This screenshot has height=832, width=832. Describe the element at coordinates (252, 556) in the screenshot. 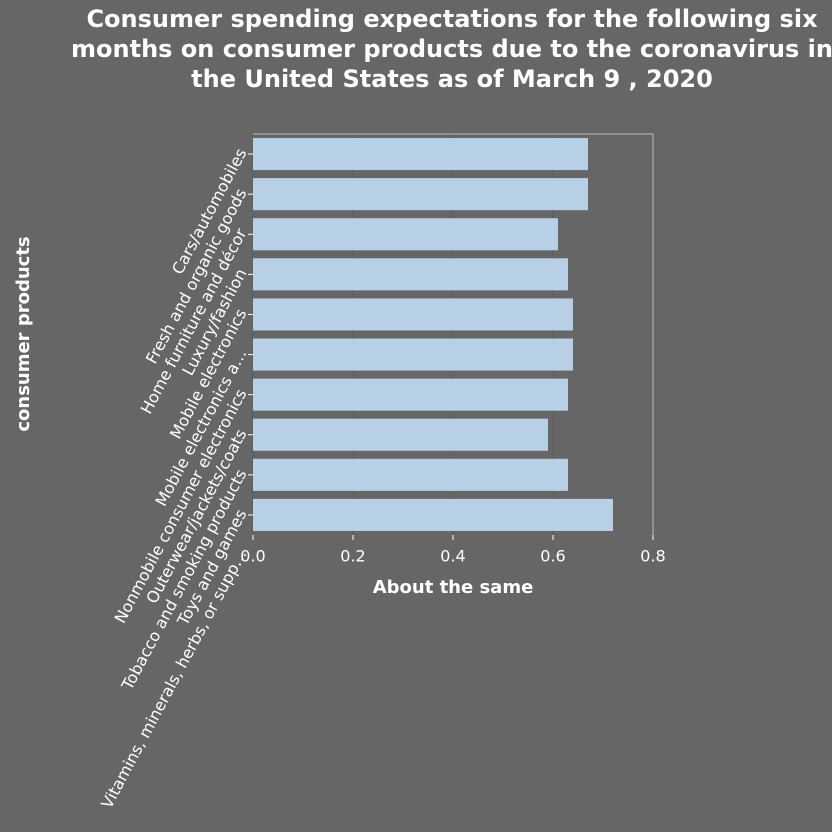

I see `x-tick-label: 0.0` at that location.